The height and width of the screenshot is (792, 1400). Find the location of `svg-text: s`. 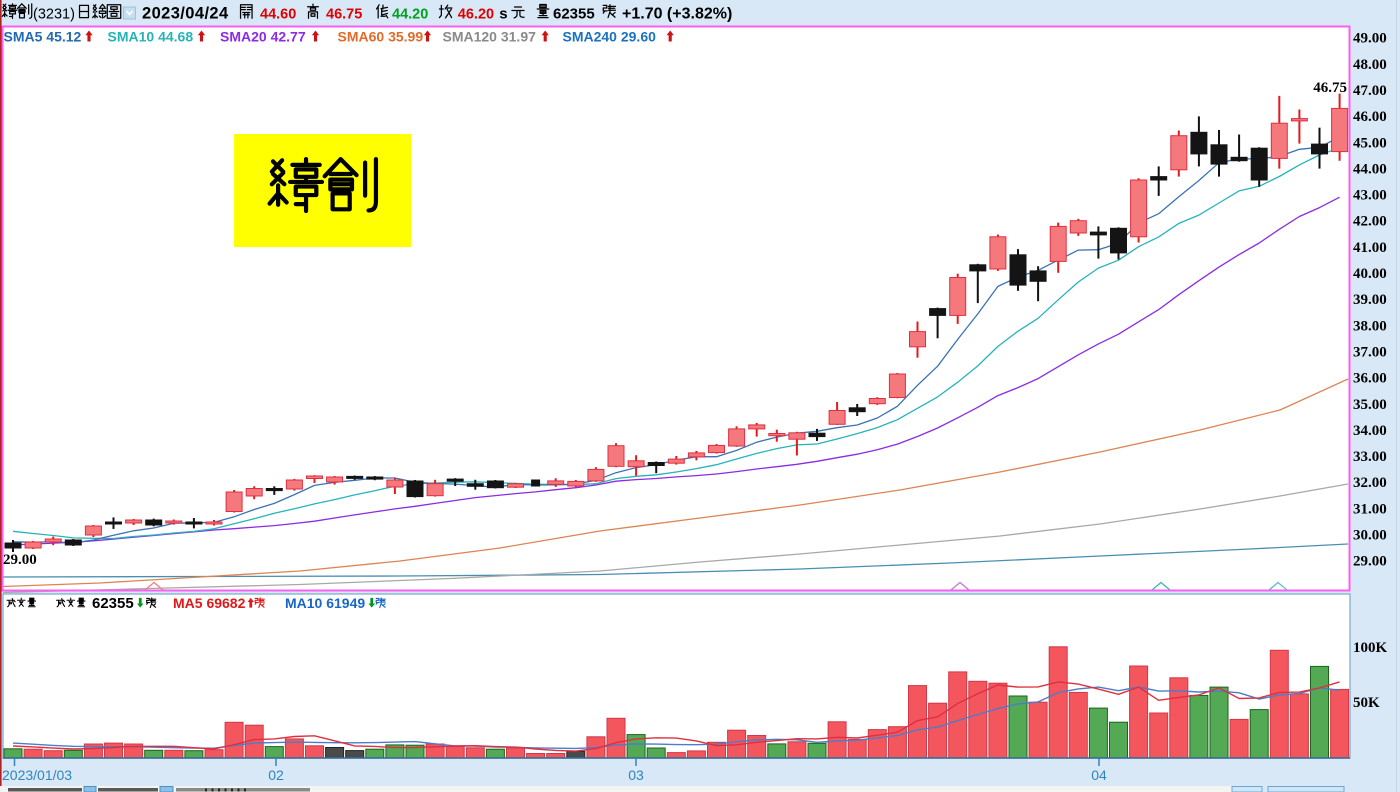

svg-text: s is located at coordinates (503, 14).